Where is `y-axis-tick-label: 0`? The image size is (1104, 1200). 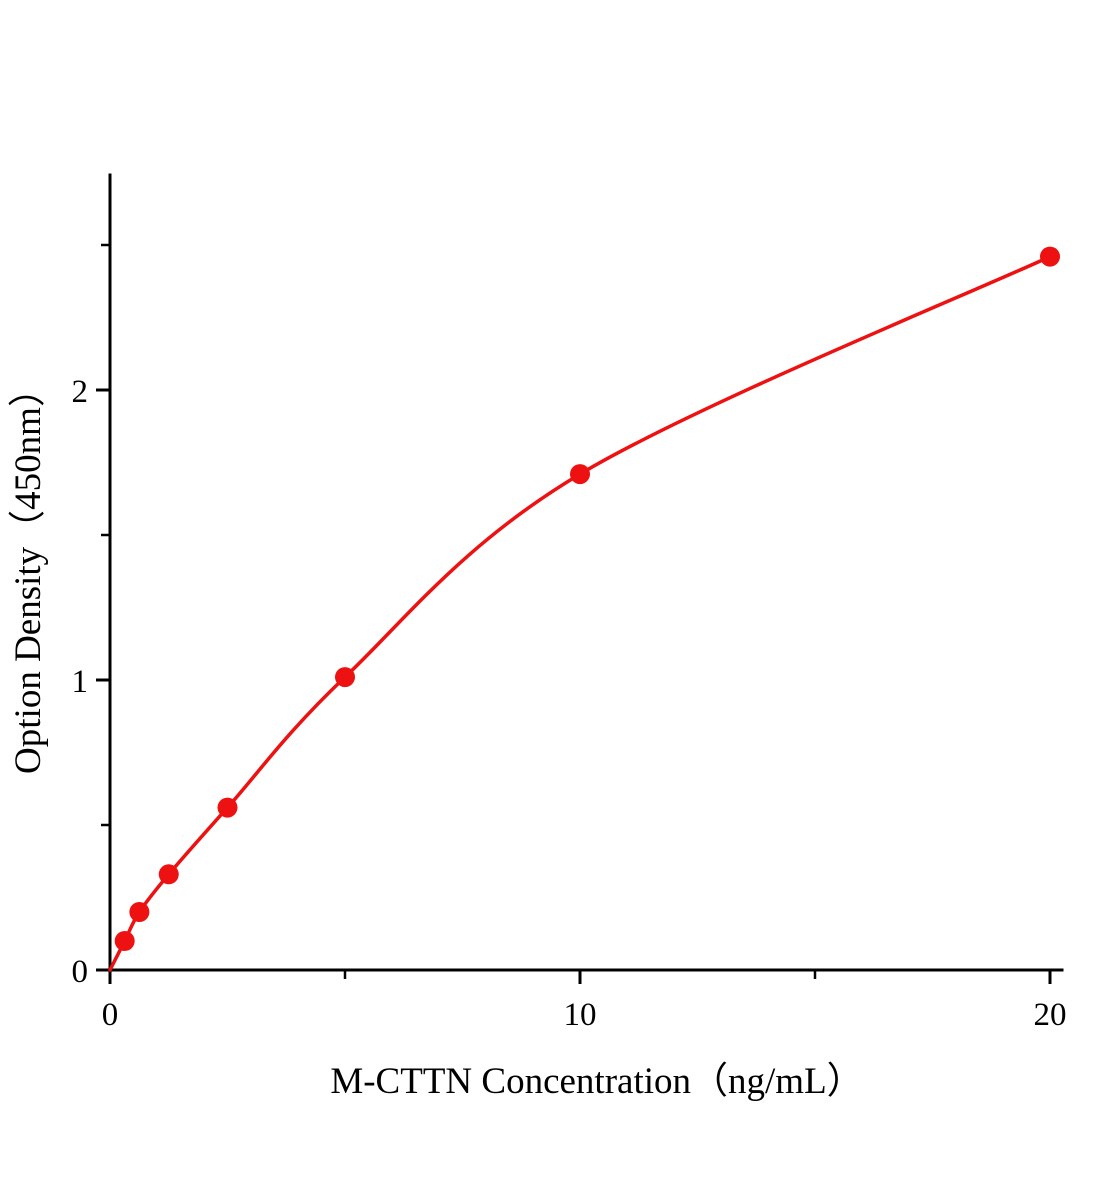 y-axis-tick-label: 0 is located at coordinates (80, 972).